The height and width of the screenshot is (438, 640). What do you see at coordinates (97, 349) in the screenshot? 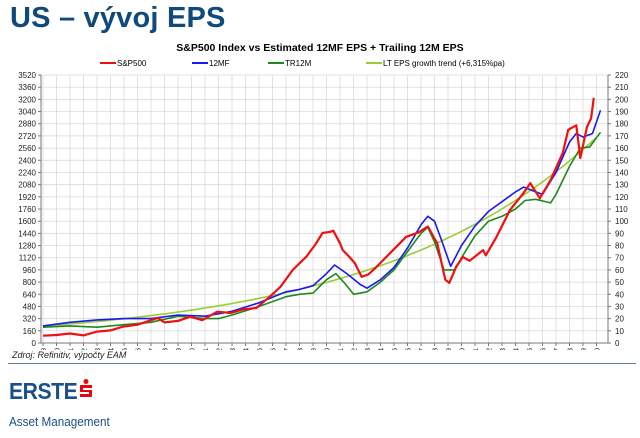
I see `x-tick-label: I-83` at bounding box center [97, 349].